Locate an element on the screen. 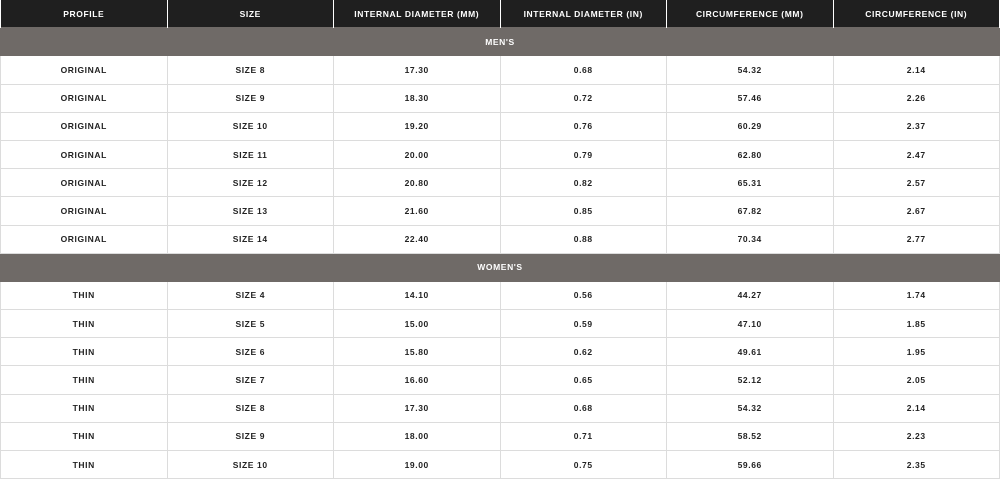  cell: 57.46 is located at coordinates (750, 98).